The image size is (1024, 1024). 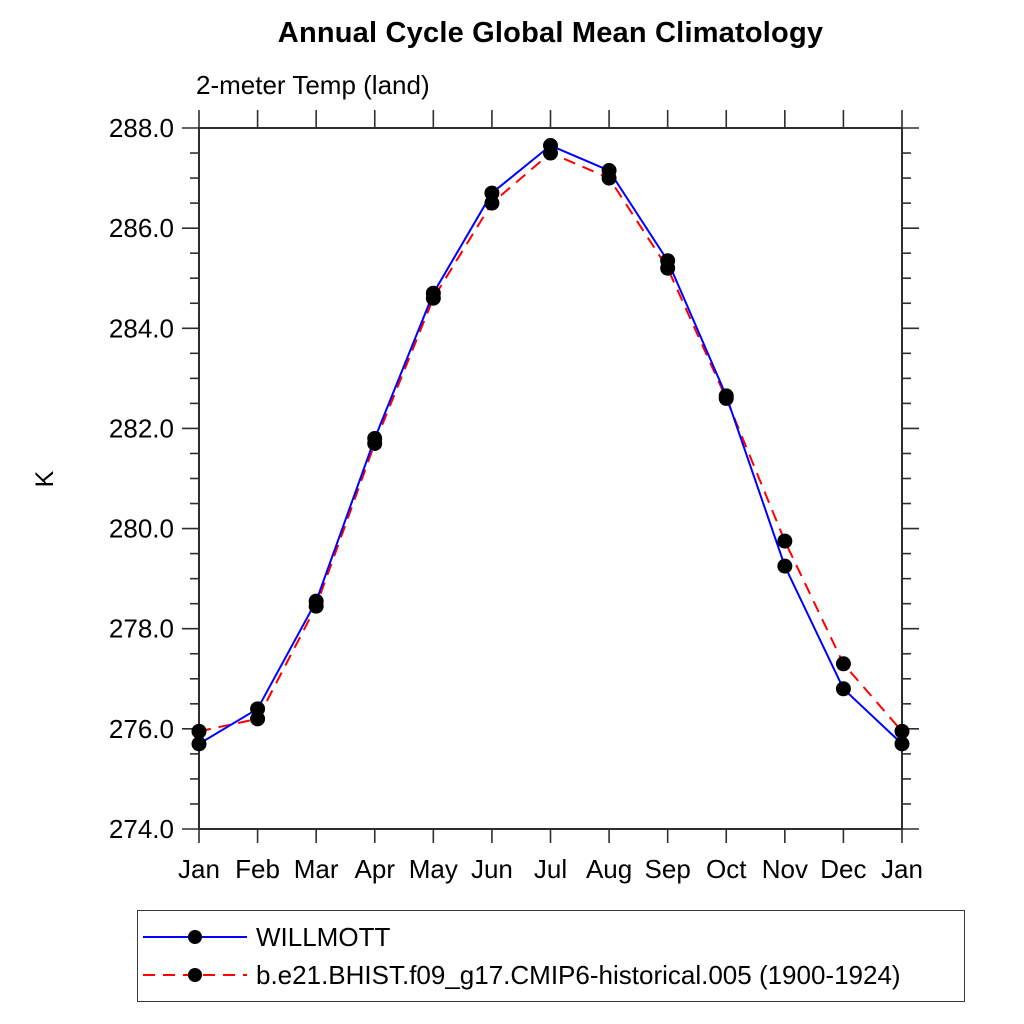 I want to click on x-axis-tick-label: Sep, so click(x=668, y=869).